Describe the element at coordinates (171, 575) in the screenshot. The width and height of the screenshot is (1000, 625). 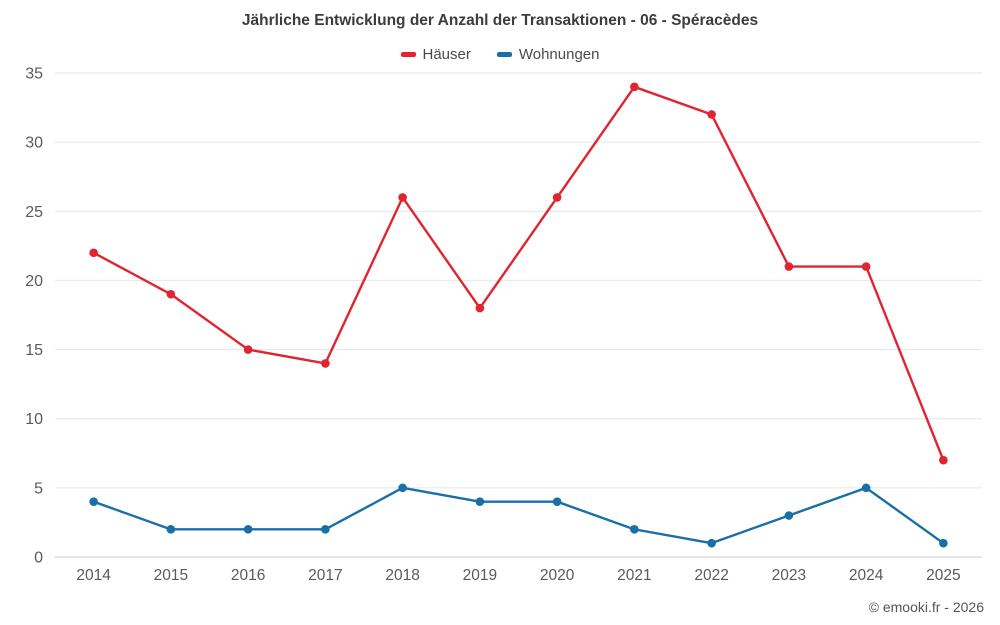
I see `x-tick-label: 2015` at that location.